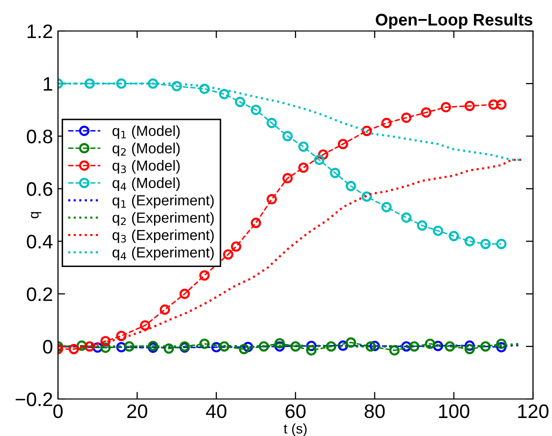 This screenshot has width=552, height=436. I want to click on y-tick-label: 1.2, so click(40, 31).